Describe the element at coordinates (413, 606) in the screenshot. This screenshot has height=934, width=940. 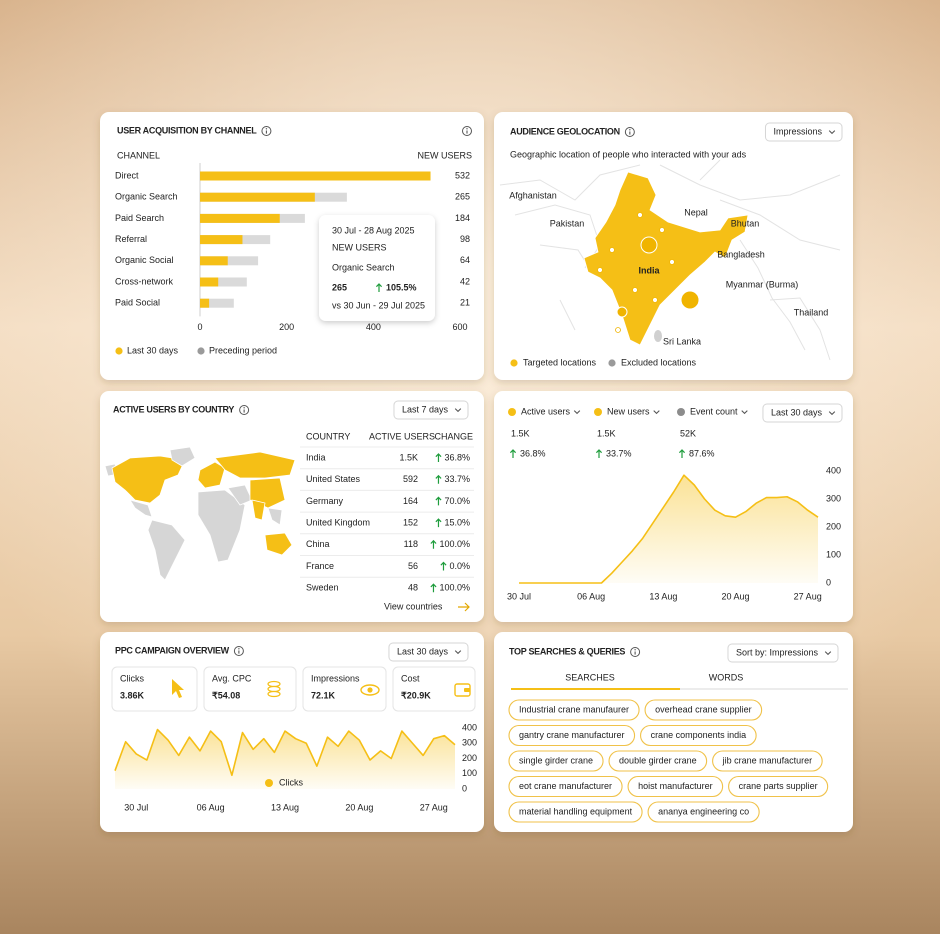
I see `view-countries-link: View countries` at that location.